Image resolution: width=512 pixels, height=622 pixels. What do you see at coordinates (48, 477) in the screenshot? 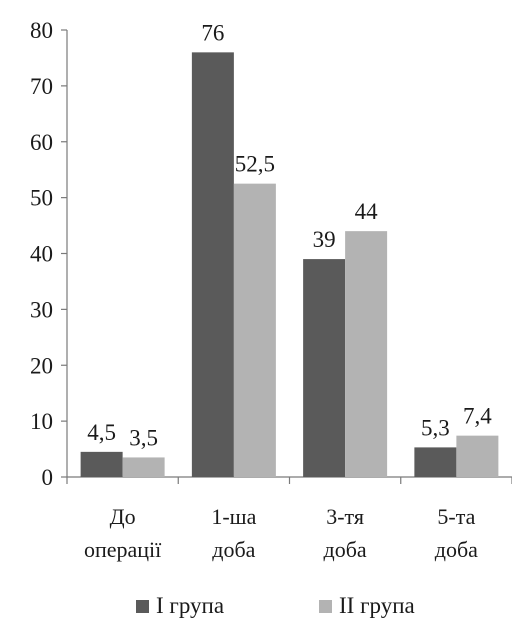
I see `y-tick-label: 0` at bounding box center [48, 477].